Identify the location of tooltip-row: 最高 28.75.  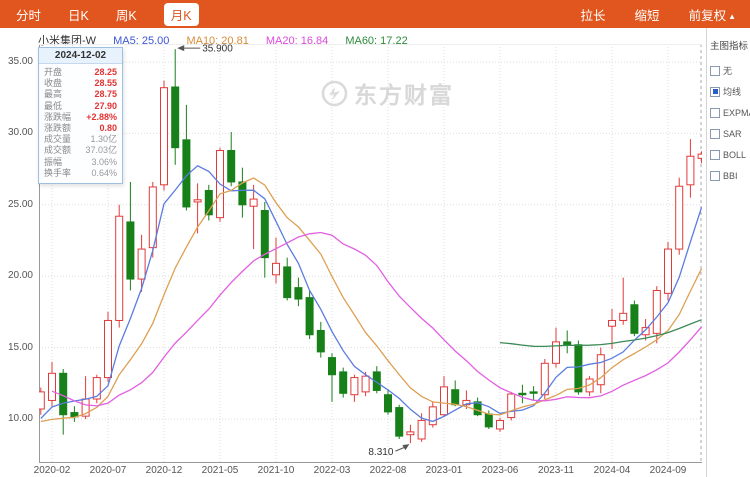
(80, 94).